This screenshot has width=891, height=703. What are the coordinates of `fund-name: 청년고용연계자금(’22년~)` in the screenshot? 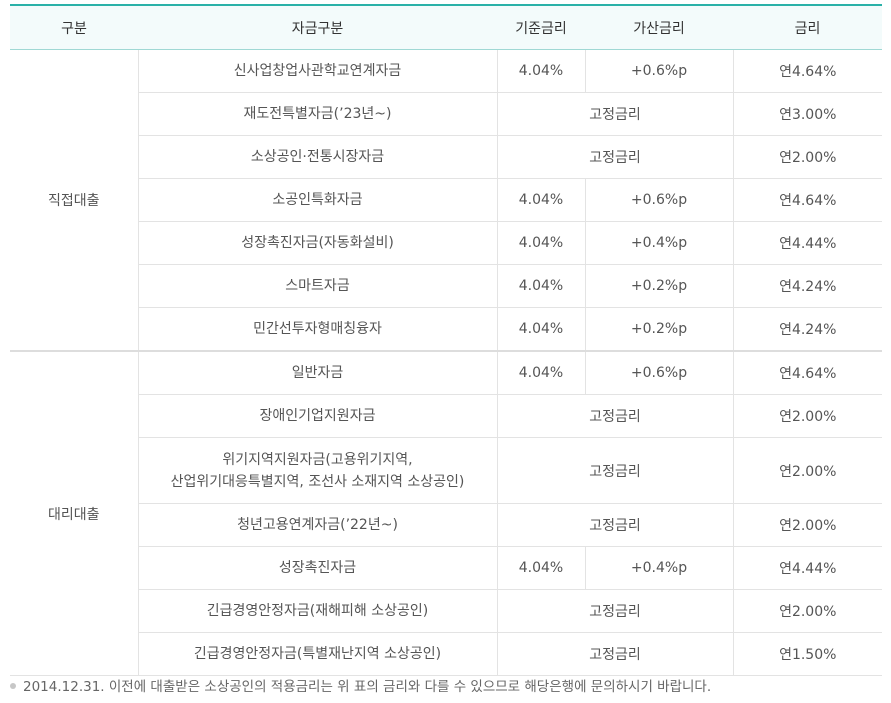 It's located at (318, 525).